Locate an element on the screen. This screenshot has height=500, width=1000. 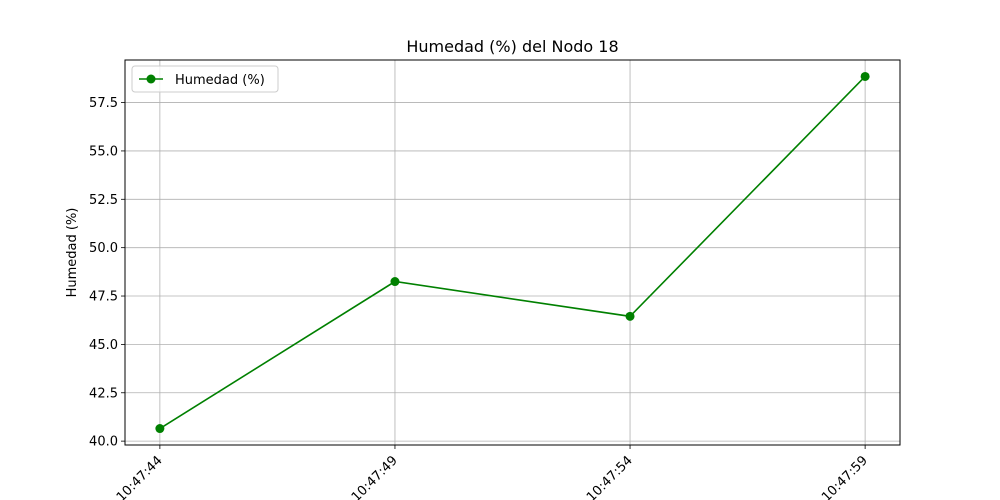
y-tick-label: 57.5 is located at coordinates (103, 103).